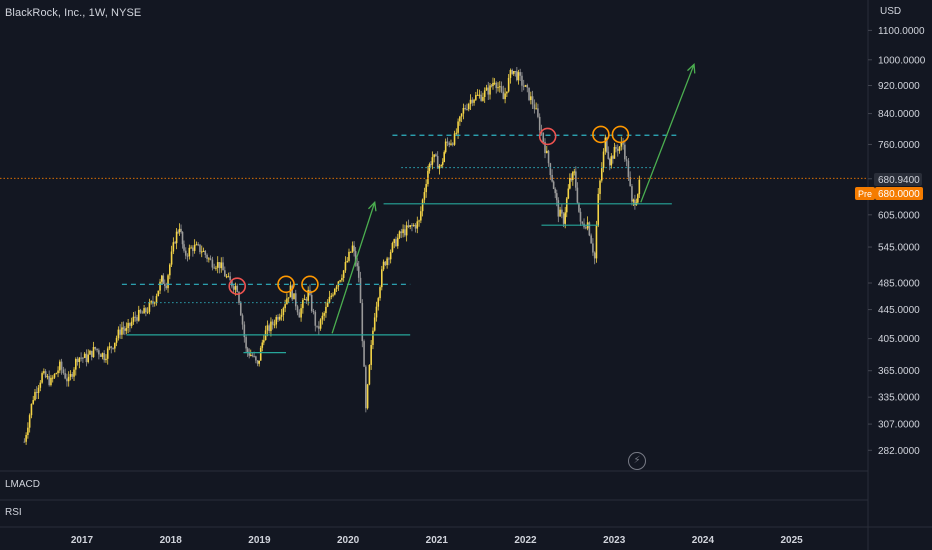 The height and width of the screenshot is (550, 932). I want to click on orange-circle-2022-b, so click(620, 134).